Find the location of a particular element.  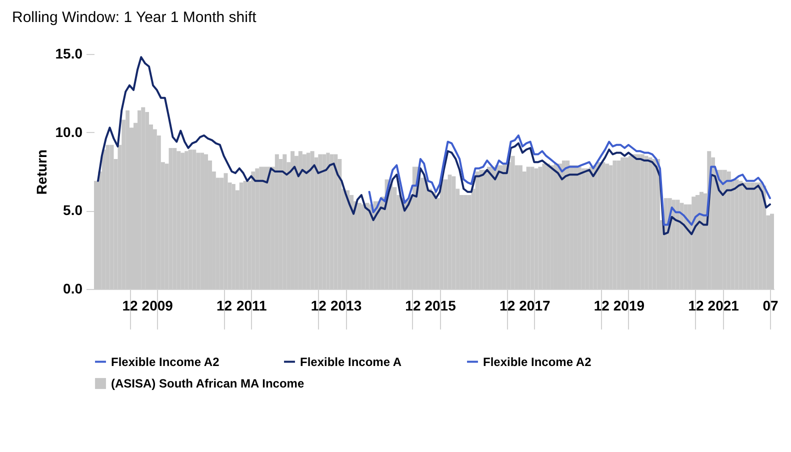

legend-label: (ASISA) South African MA Income is located at coordinates (207, 383).